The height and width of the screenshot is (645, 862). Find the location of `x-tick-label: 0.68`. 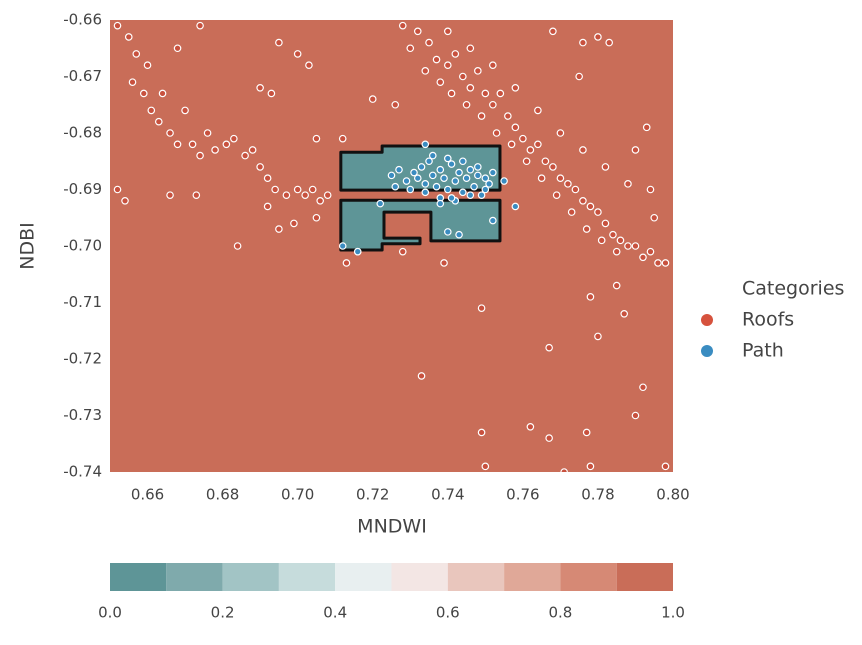

x-tick-label: 0.68 is located at coordinates (222, 495).